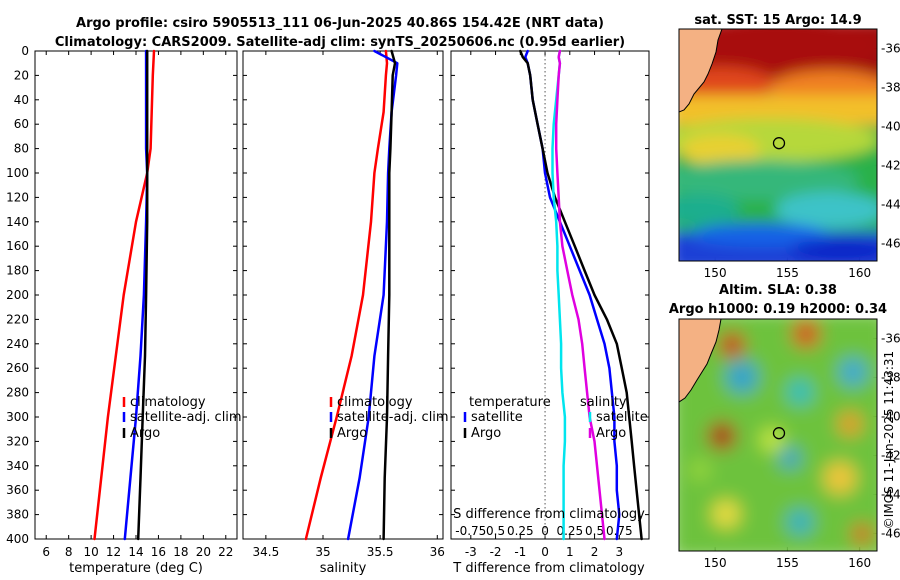 The image size is (900, 580). Describe the element at coordinates (17, 368) in the screenshot. I see `y-tick-label-260: 260` at that location.